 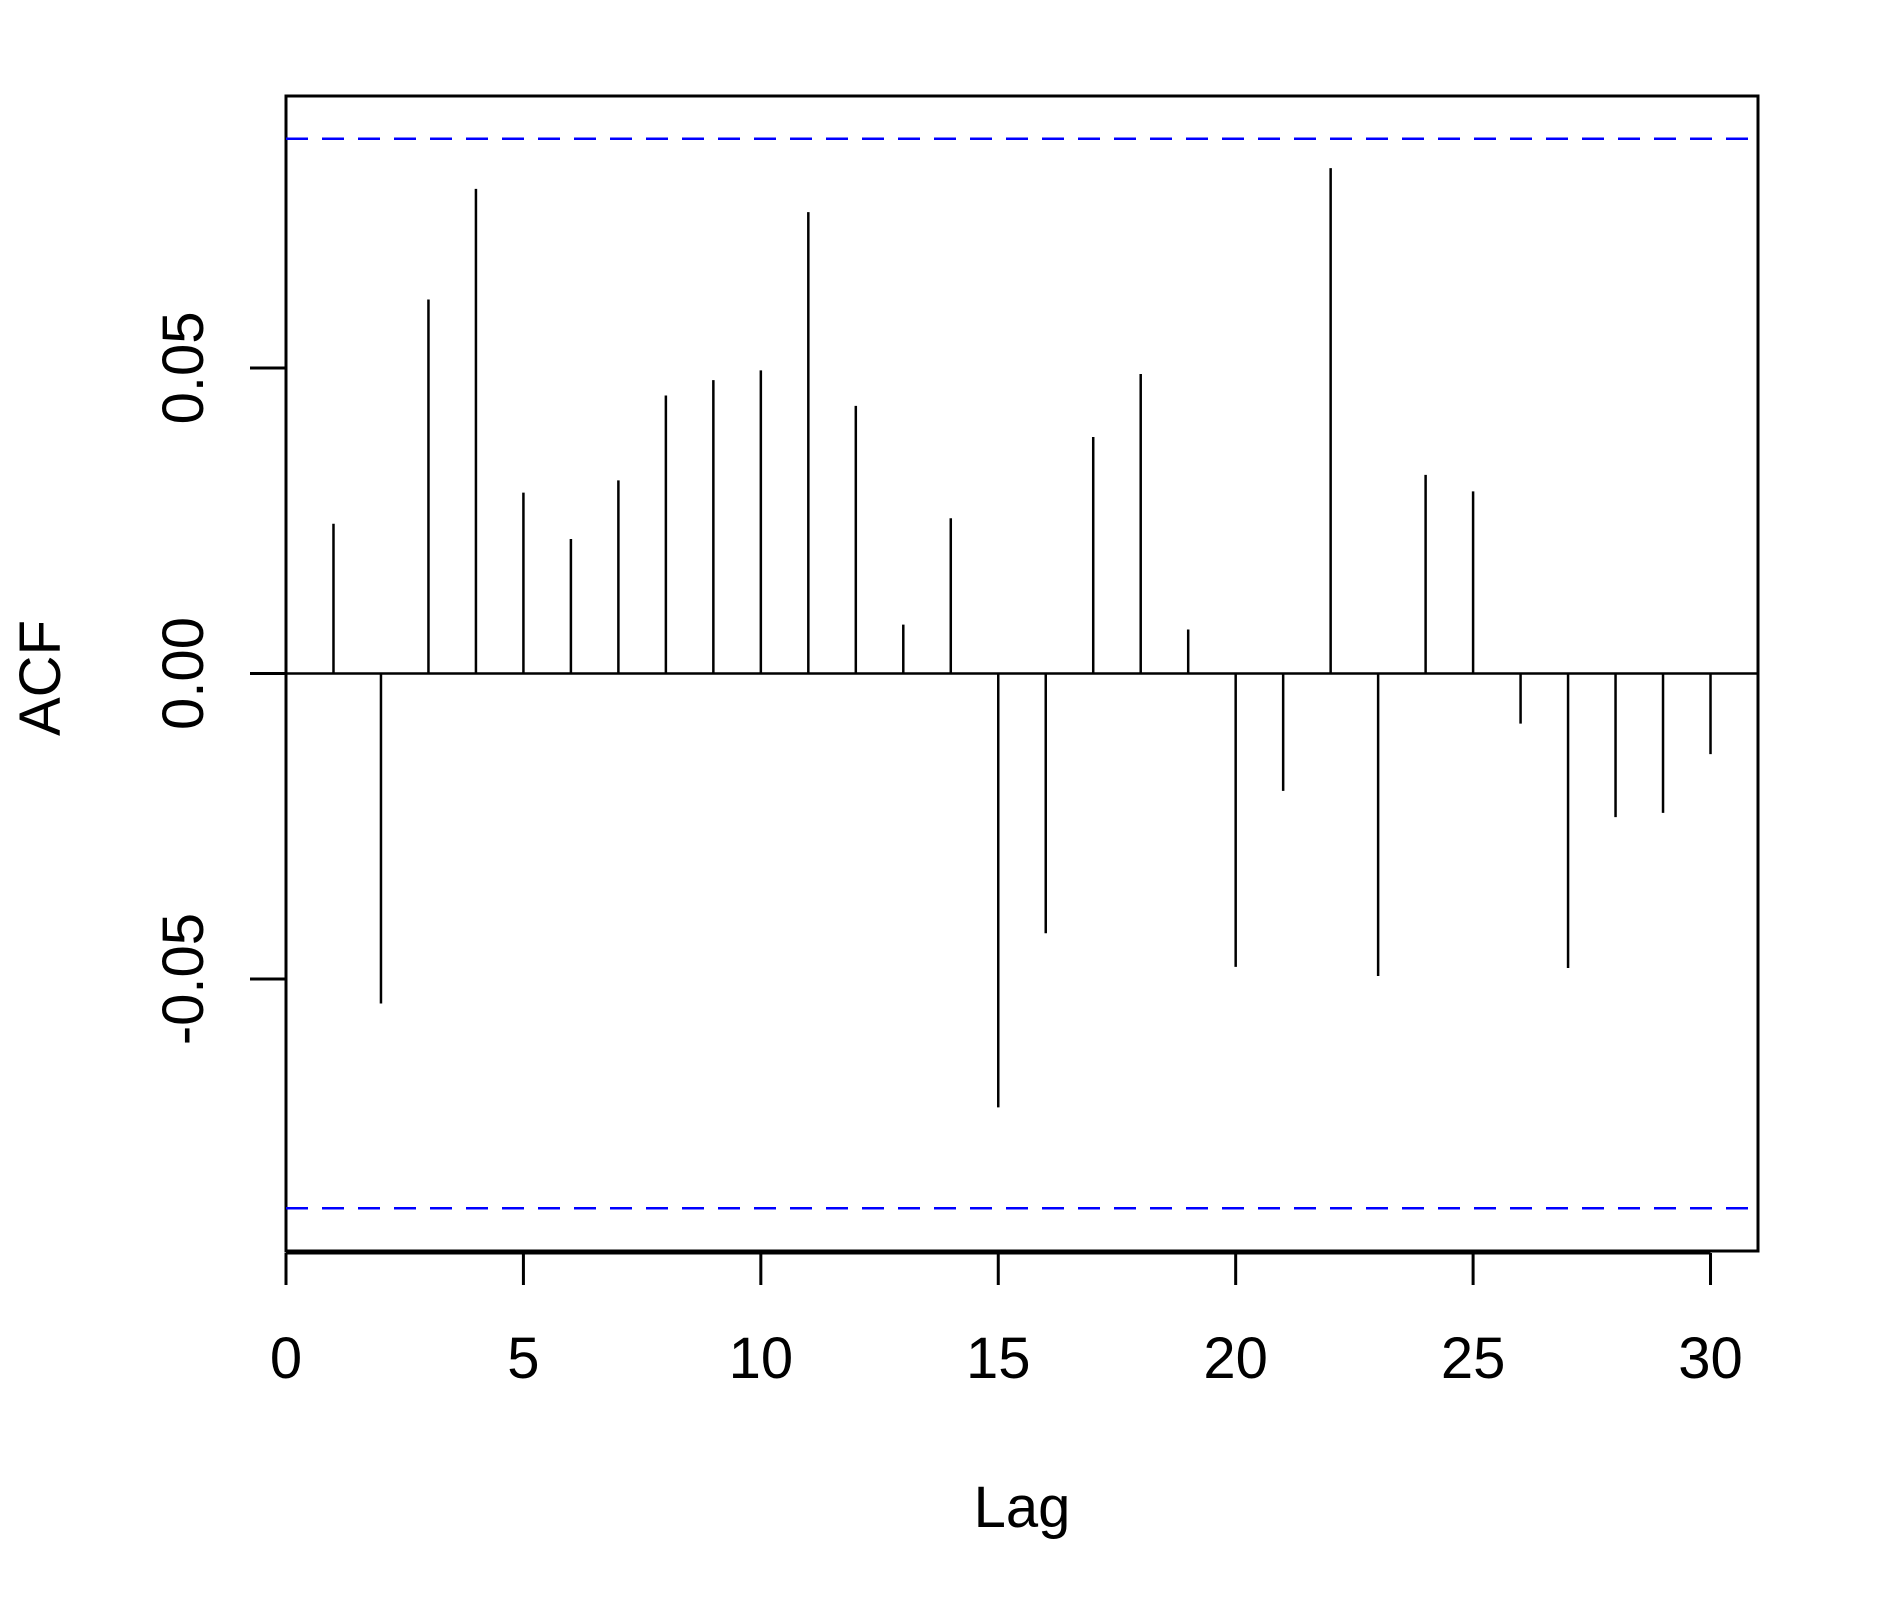 What do you see at coordinates (1473, 1358) in the screenshot?
I see `x-tick-label: 25` at bounding box center [1473, 1358].